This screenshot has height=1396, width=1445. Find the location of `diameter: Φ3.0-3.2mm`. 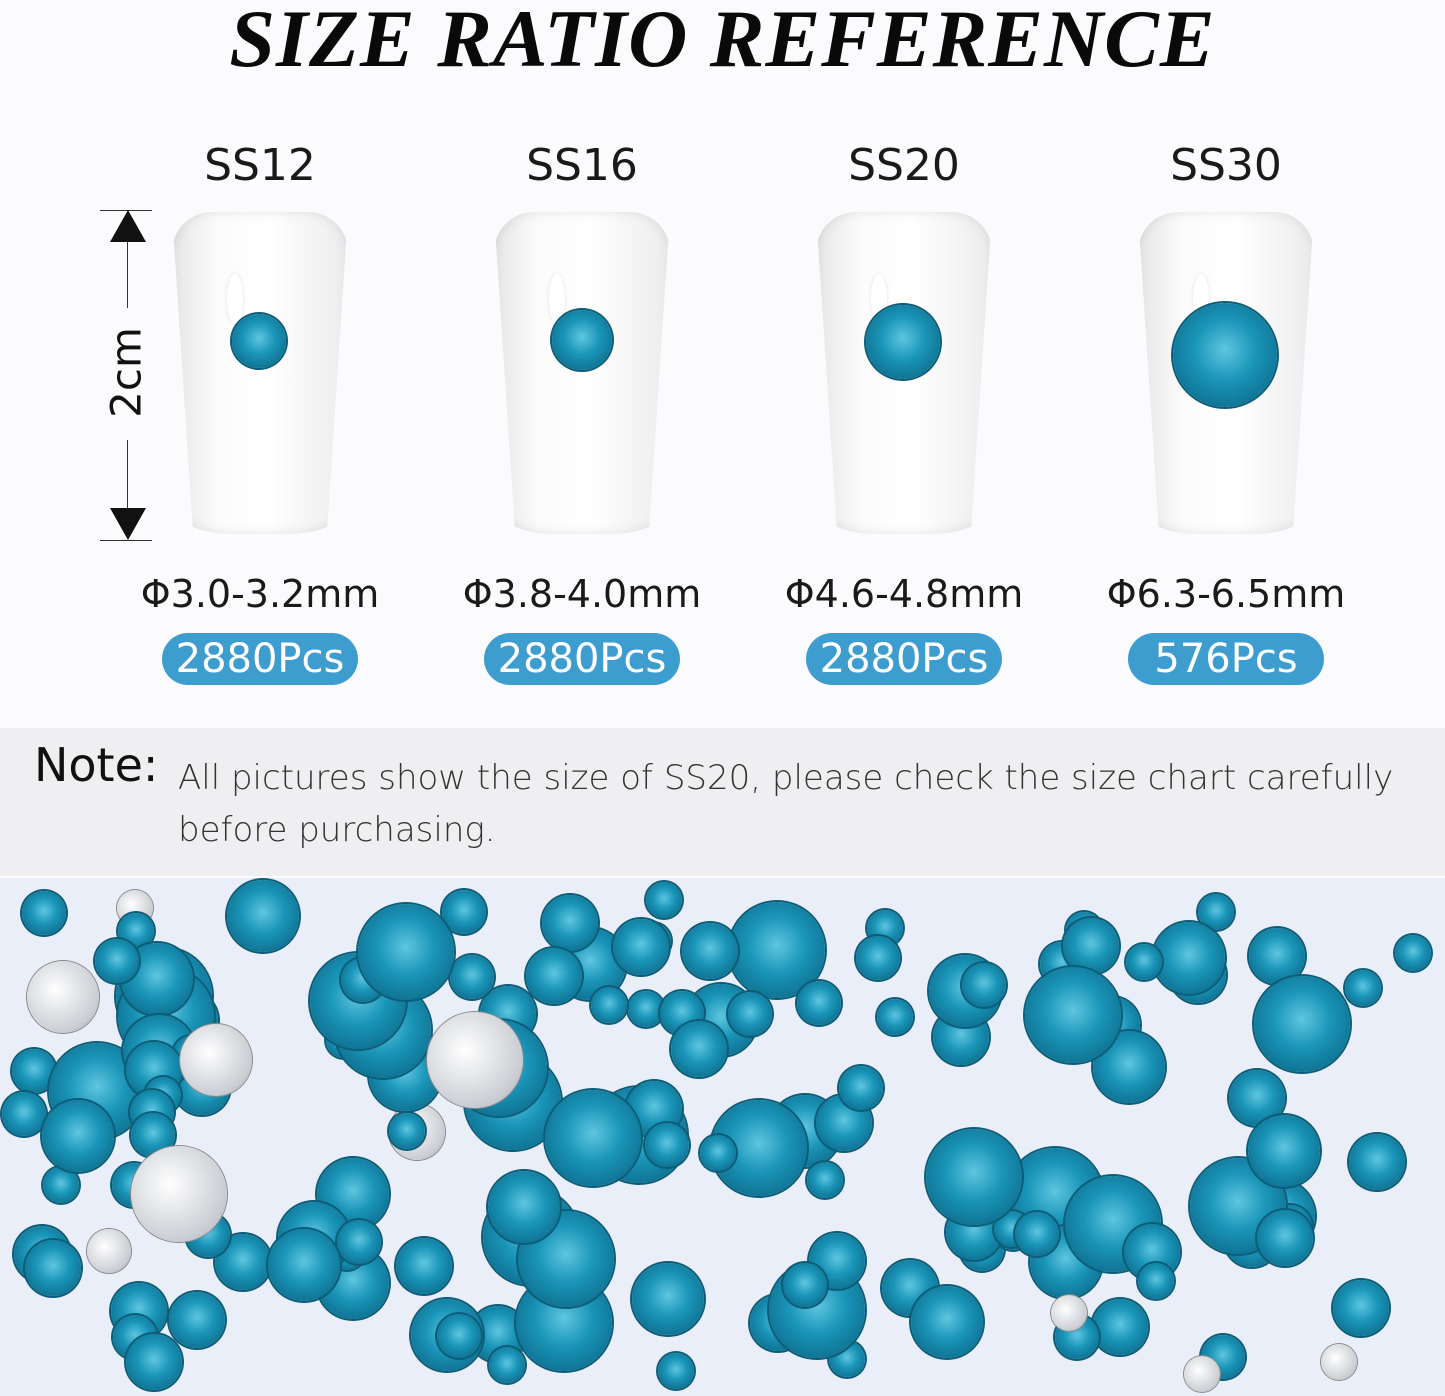

diameter: Φ3.0-3.2mm is located at coordinates (260, 594).